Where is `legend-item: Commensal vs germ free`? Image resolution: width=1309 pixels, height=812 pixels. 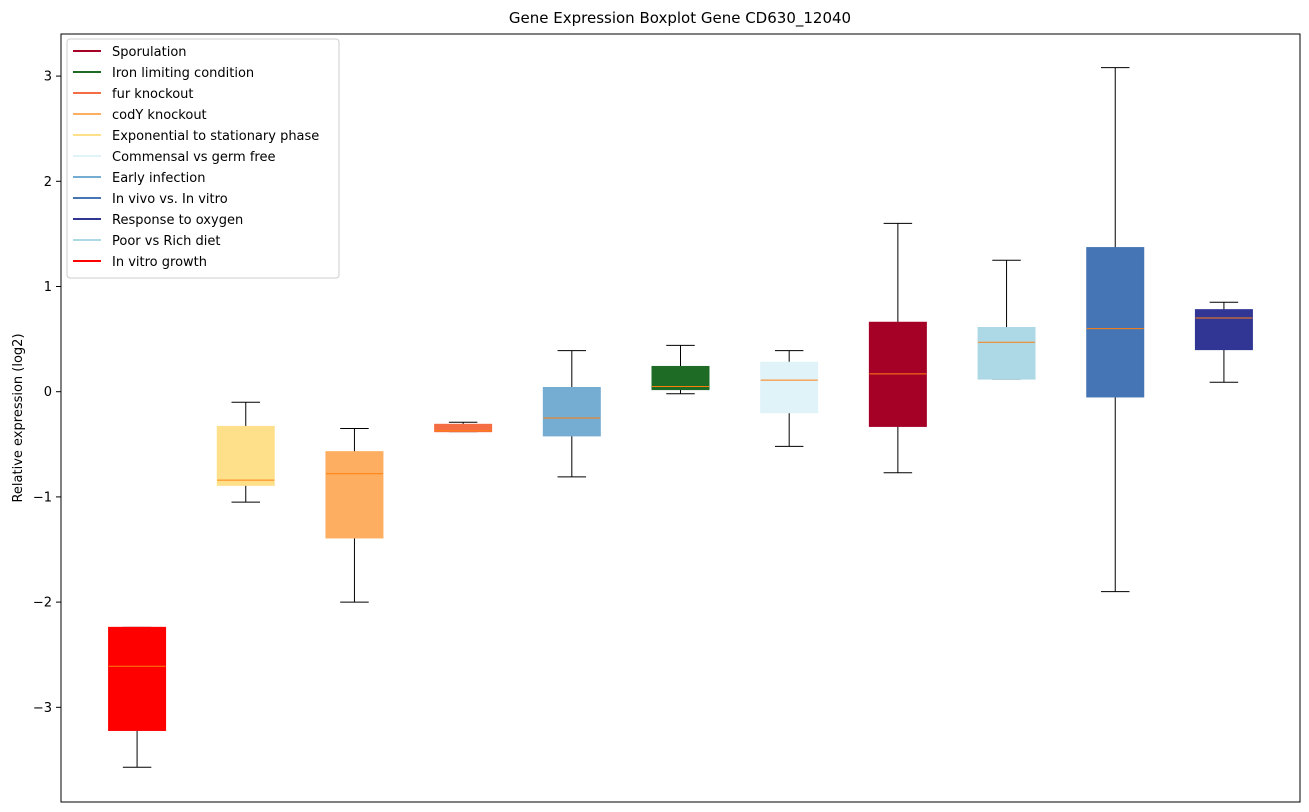
legend-item: Commensal vs germ free is located at coordinates (174, 157).